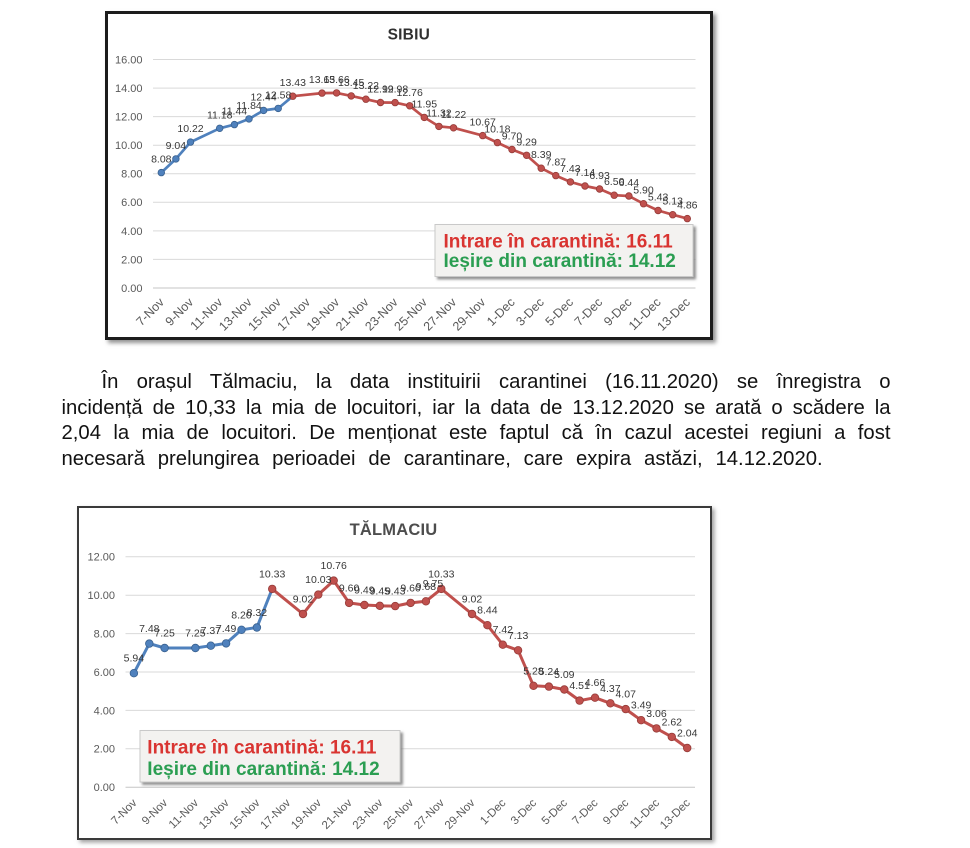  What do you see at coordinates (656, 714) in the screenshot?
I see `svg-text: 3.06` at bounding box center [656, 714].